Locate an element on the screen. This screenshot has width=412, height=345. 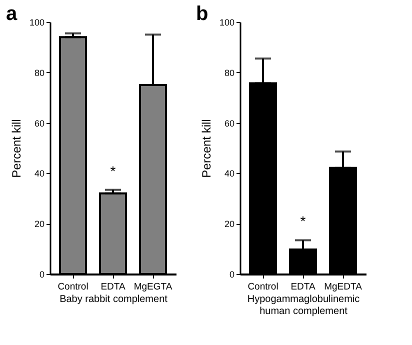
x-tick-label: MgEGTA is located at coordinates (153, 287).